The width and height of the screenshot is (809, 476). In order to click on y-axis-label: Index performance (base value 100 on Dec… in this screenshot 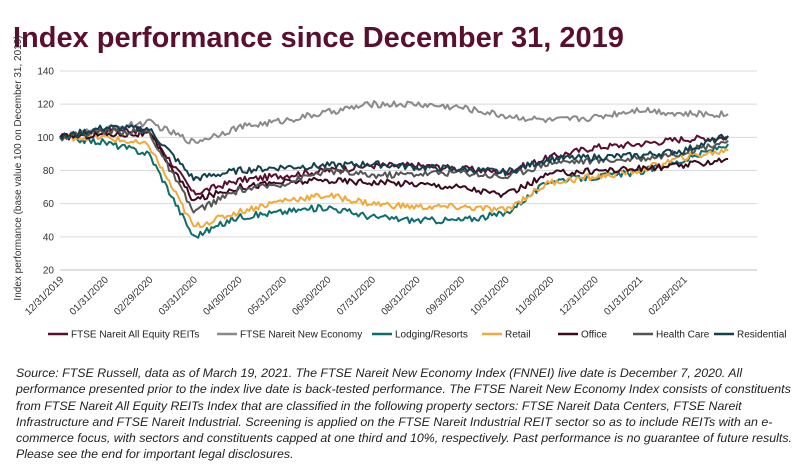, I will do `click(18, 167)`.